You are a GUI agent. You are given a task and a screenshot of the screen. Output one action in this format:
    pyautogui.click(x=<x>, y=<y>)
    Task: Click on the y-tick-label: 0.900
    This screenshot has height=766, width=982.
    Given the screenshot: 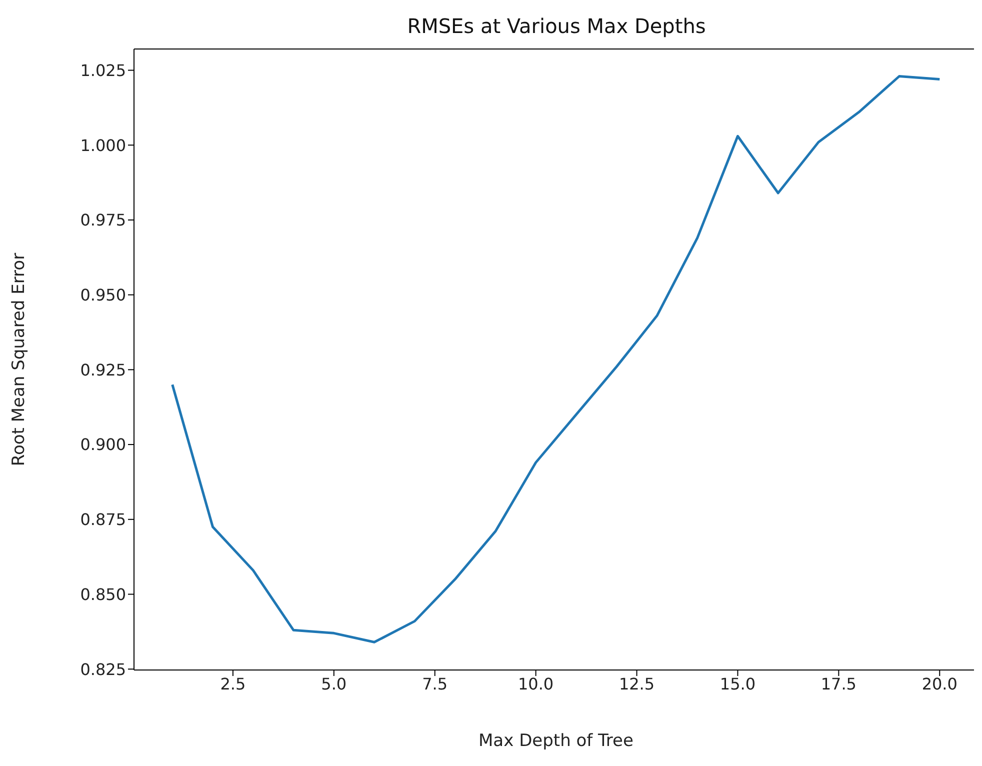 What is the action you would take?
    pyautogui.click(x=103, y=444)
    